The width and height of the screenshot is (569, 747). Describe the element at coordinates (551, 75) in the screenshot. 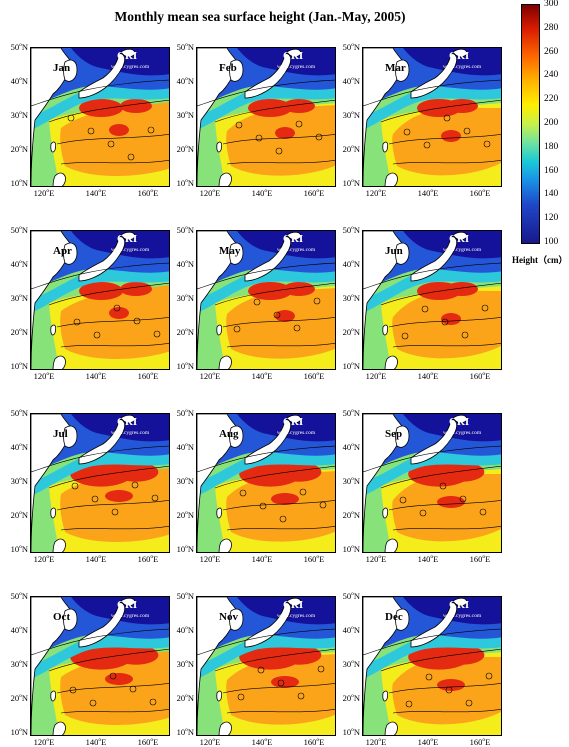

I see `colorbar-tick-label: 240` at that location.